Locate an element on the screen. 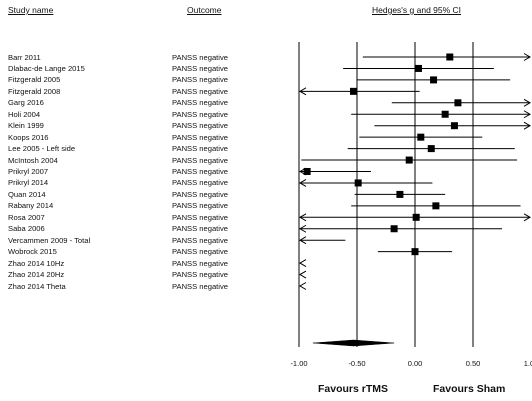 The image size is (532, 401). x-tick-label: -0.50 is located at coordinates (356, 363).